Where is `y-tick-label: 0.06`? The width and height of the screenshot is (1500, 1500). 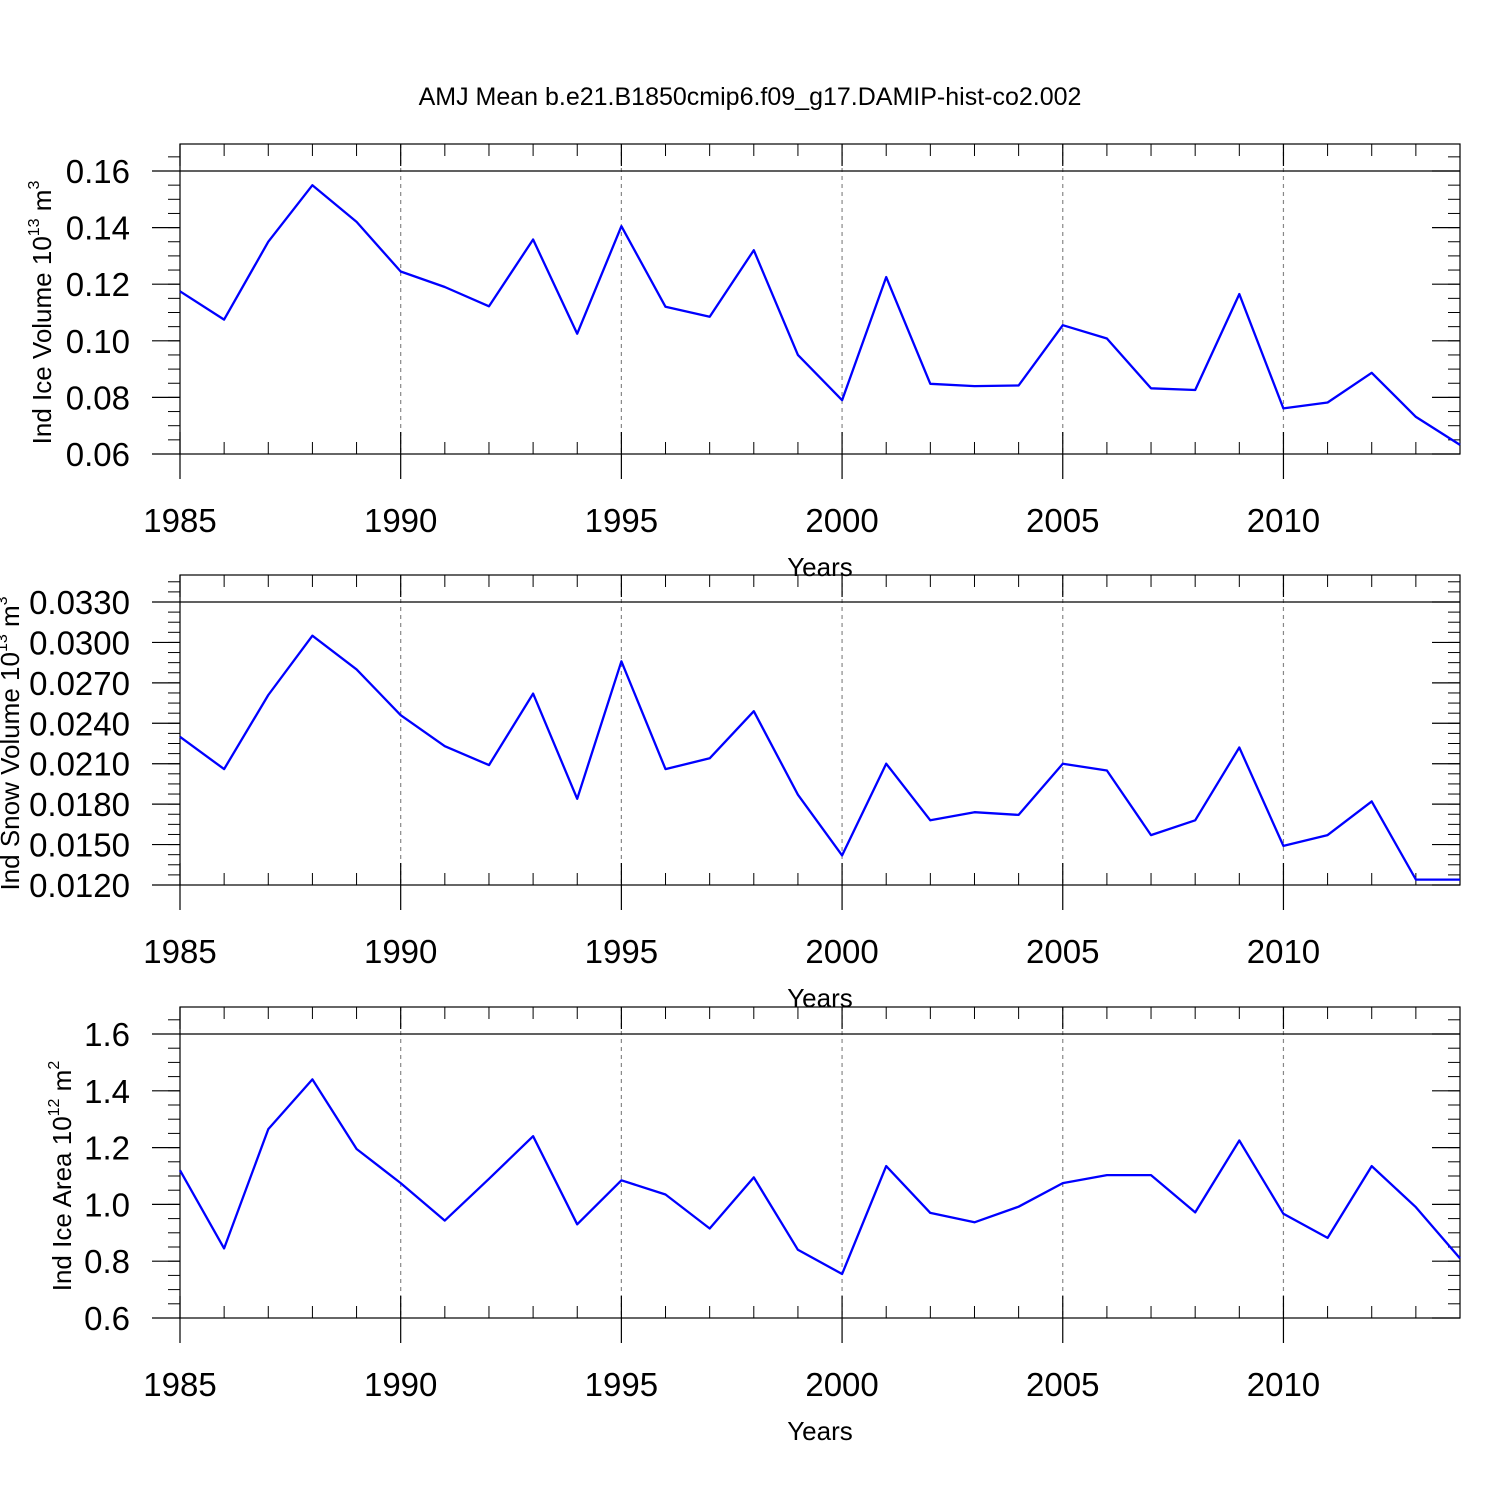 y-tick-label: 0.06 is located at coordinates (98, 454).